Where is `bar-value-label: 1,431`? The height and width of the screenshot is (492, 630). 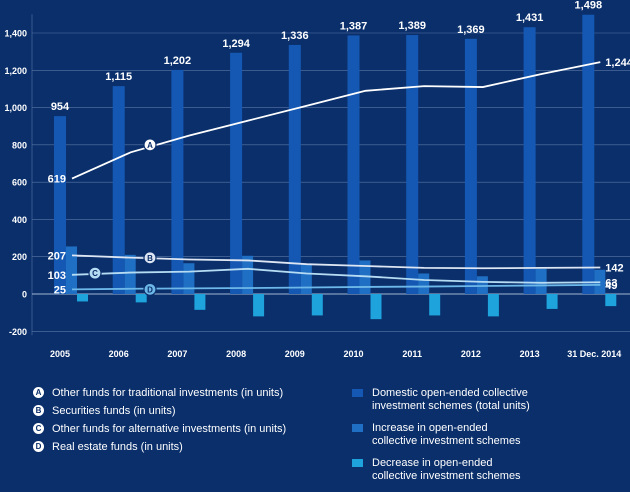 bar-value-label: 1,431 is located at coordinates (530, 18).